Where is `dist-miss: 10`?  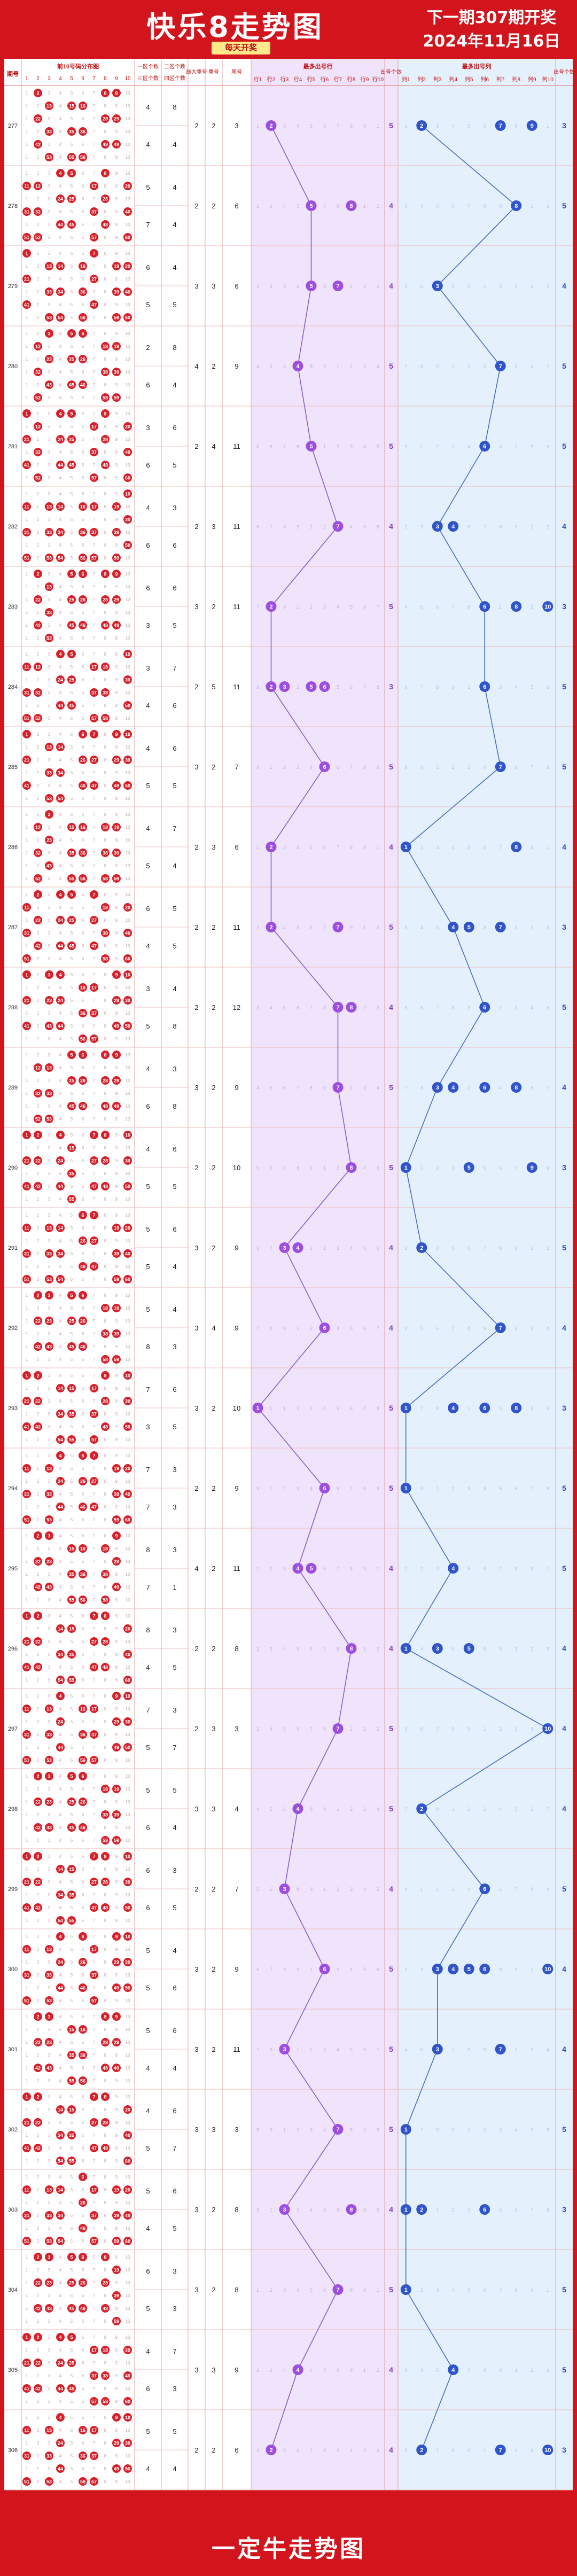 dist-miss: 10 is located at coordinates (128, 2122).